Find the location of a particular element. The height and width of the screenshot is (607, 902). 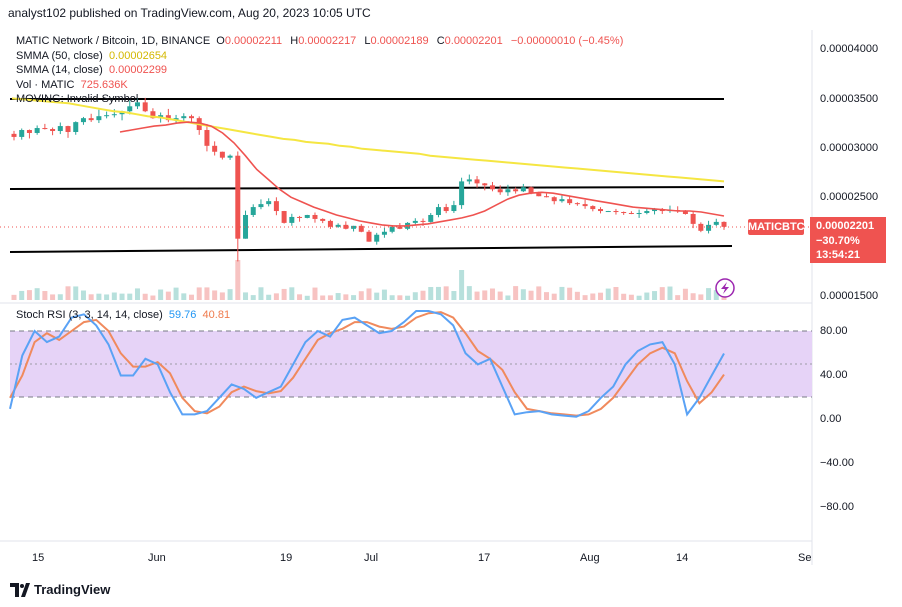

stoch-d-value: 40.81 is located at coordinates (216, 315).